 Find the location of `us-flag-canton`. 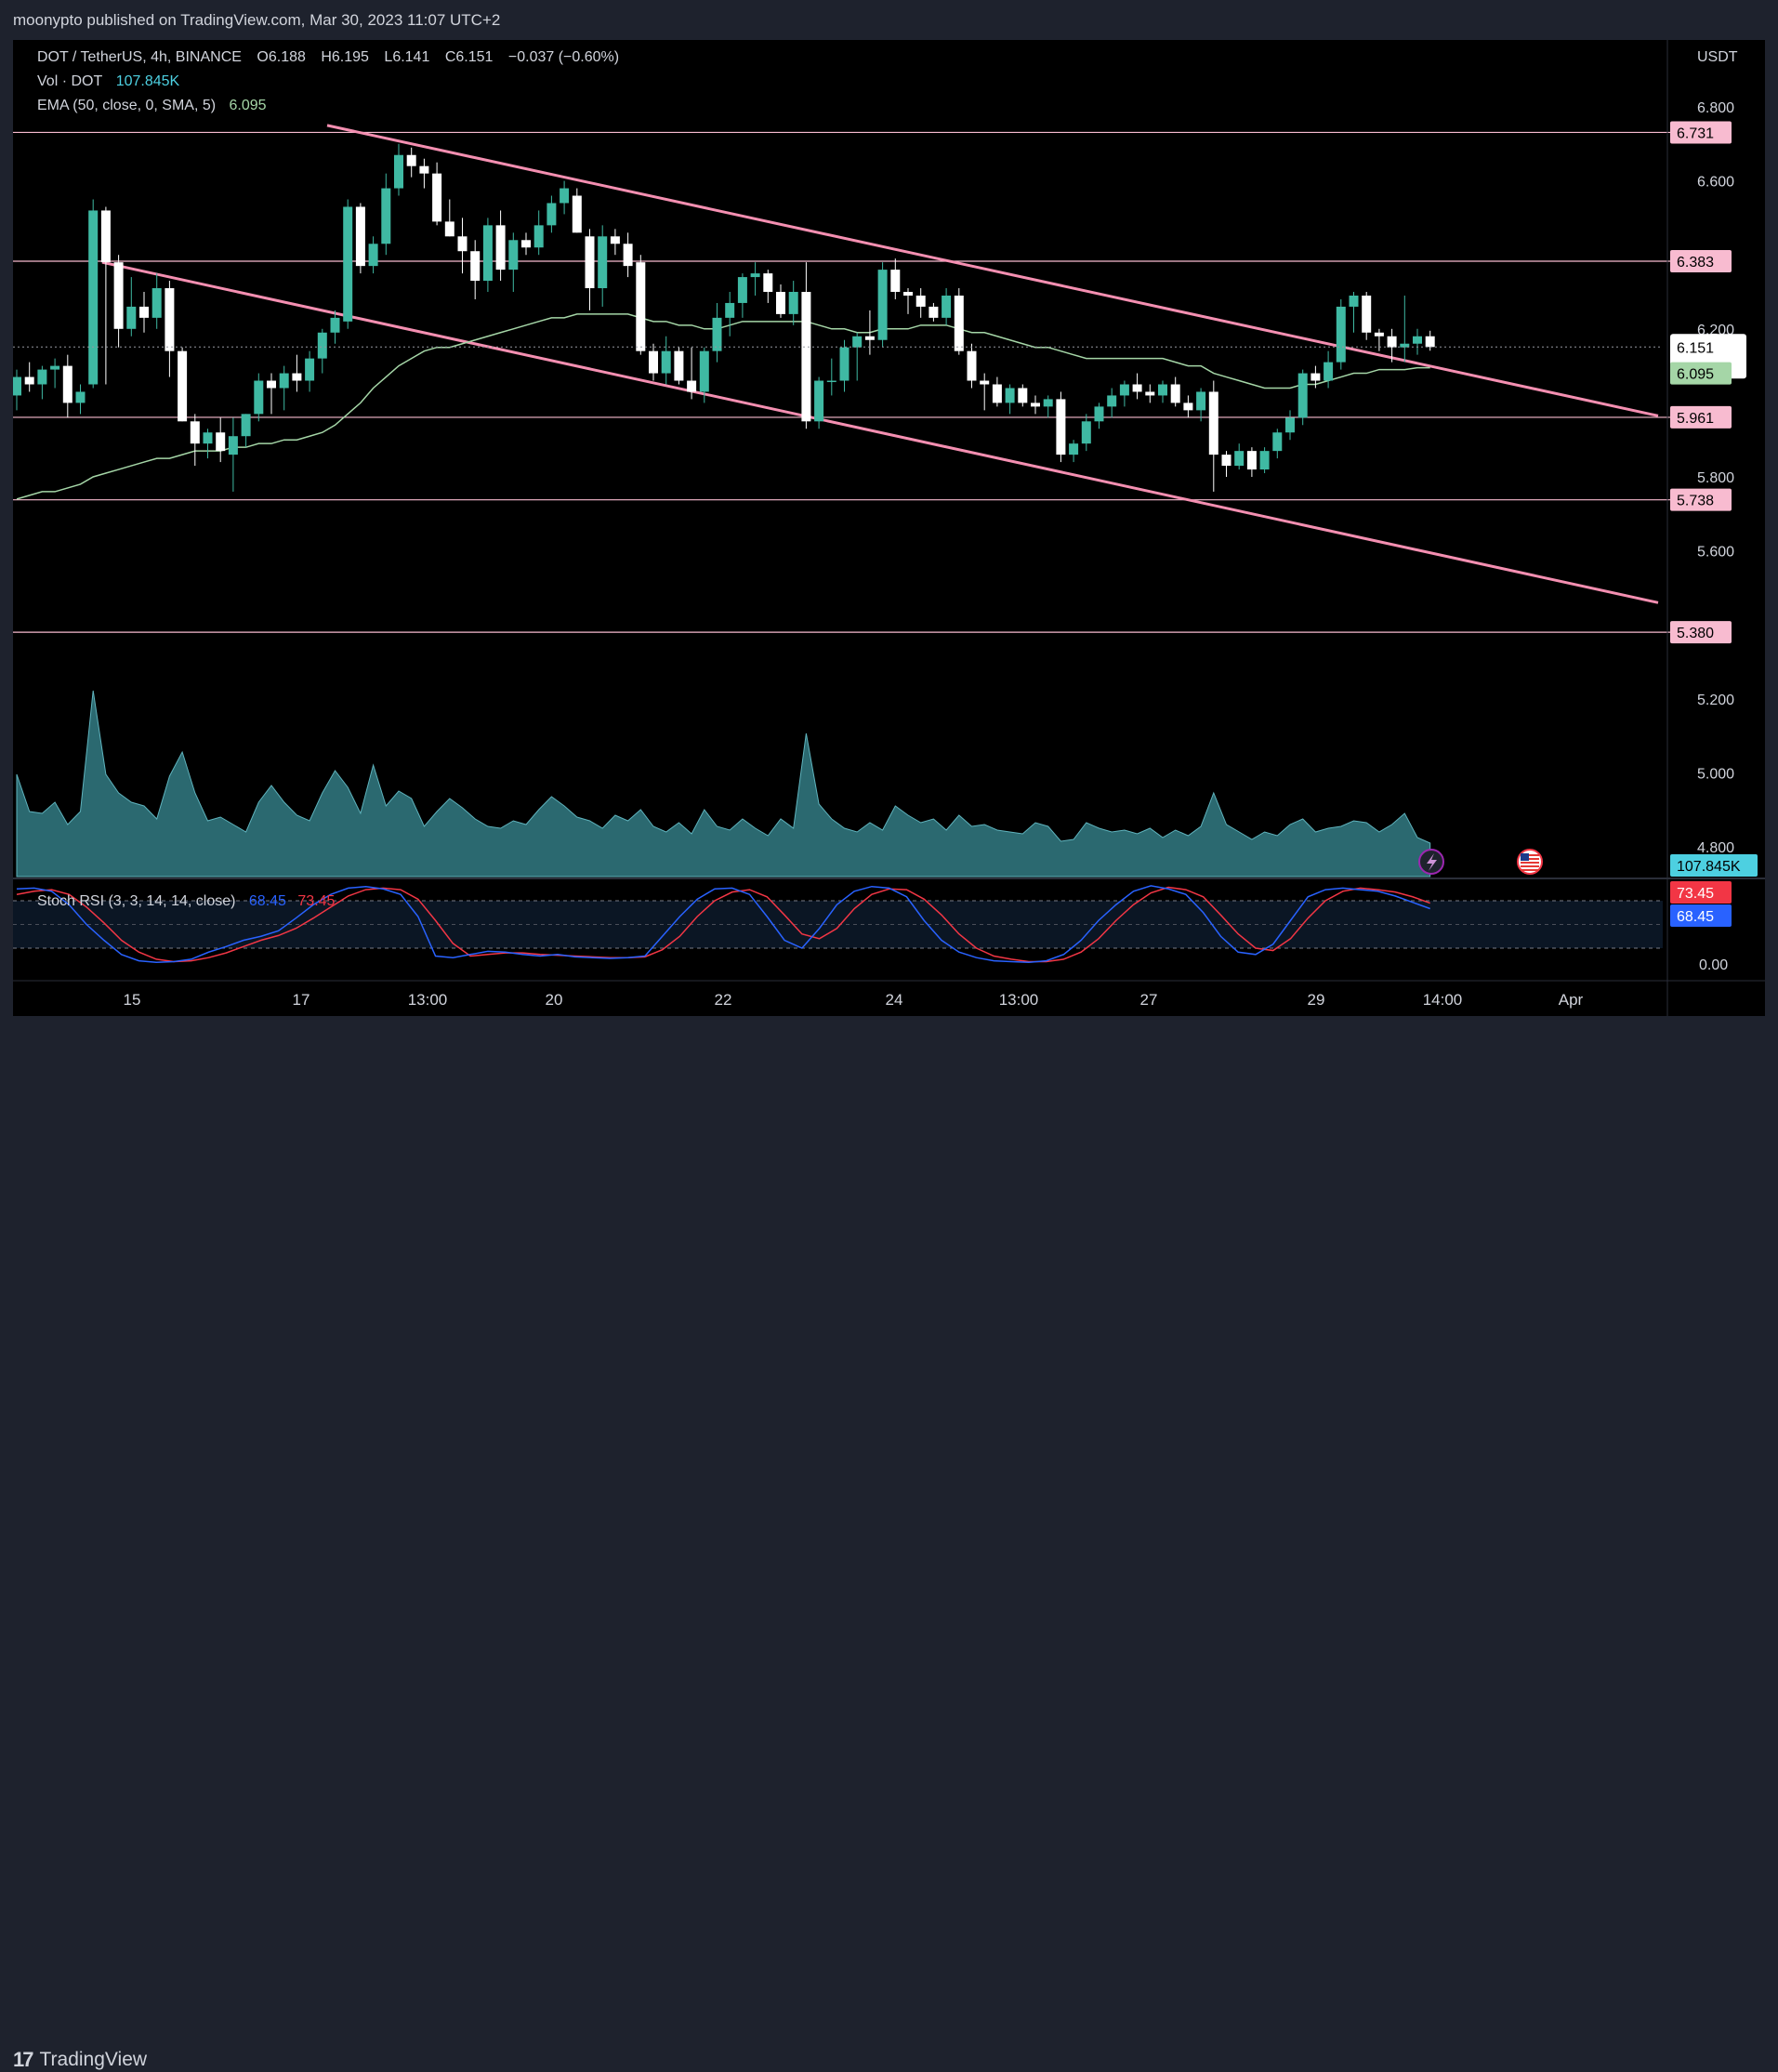

us-flag-canton is located at coordinates (1525, 857).